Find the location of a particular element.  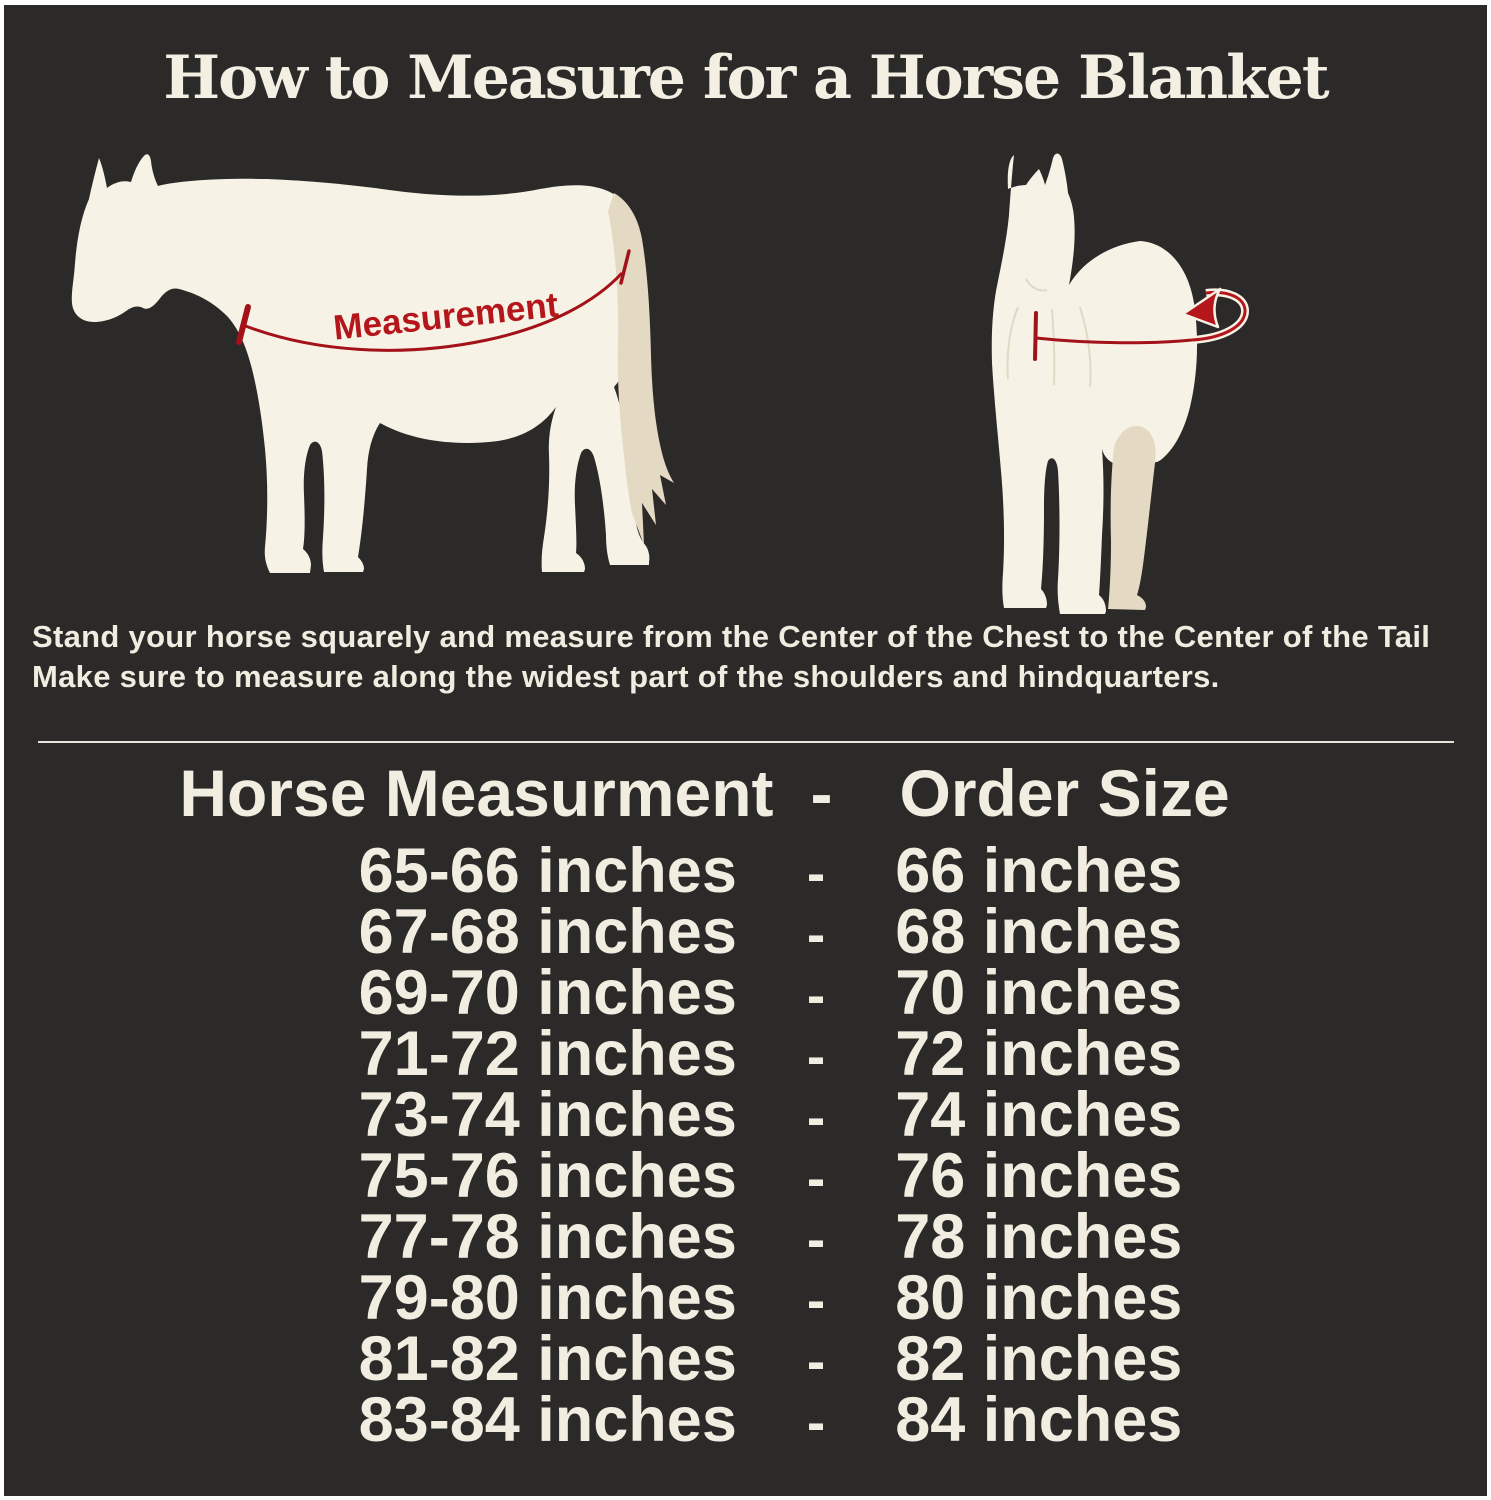

header-order-col: Order Size is located at coordinates (1064, 793).